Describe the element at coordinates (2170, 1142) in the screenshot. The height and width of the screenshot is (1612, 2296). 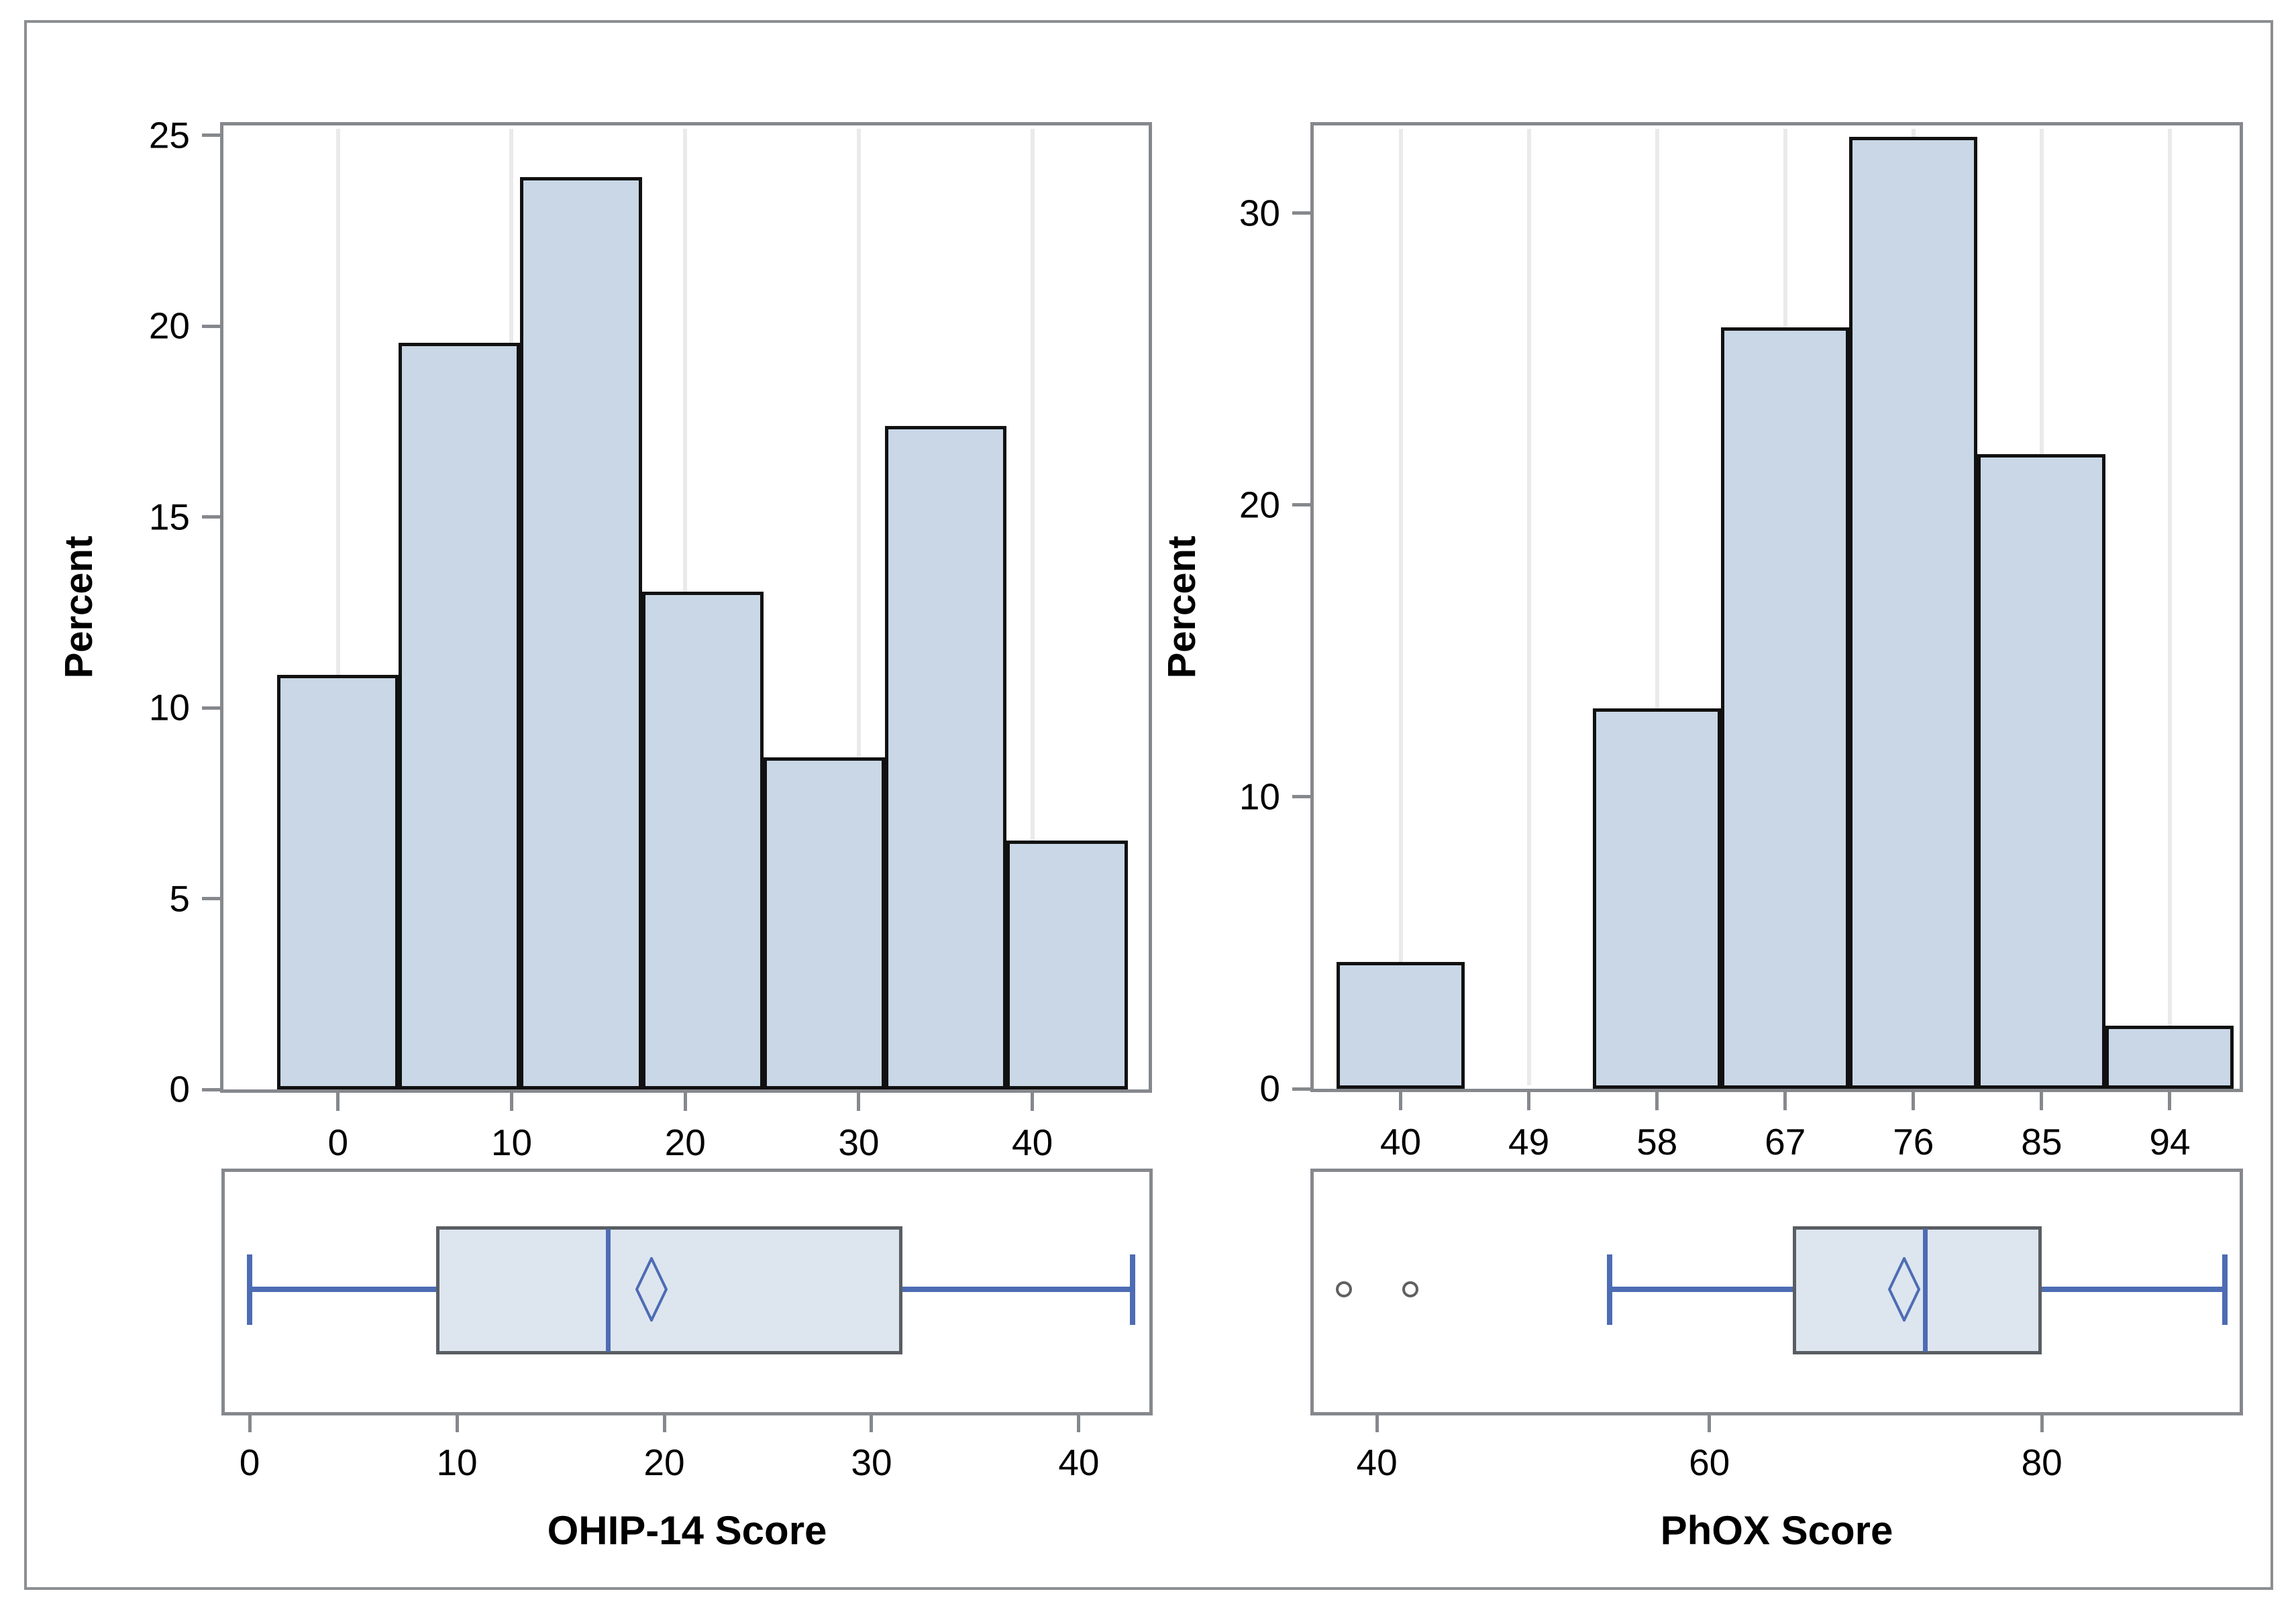
I see `x-tick-label: 94` at that location.